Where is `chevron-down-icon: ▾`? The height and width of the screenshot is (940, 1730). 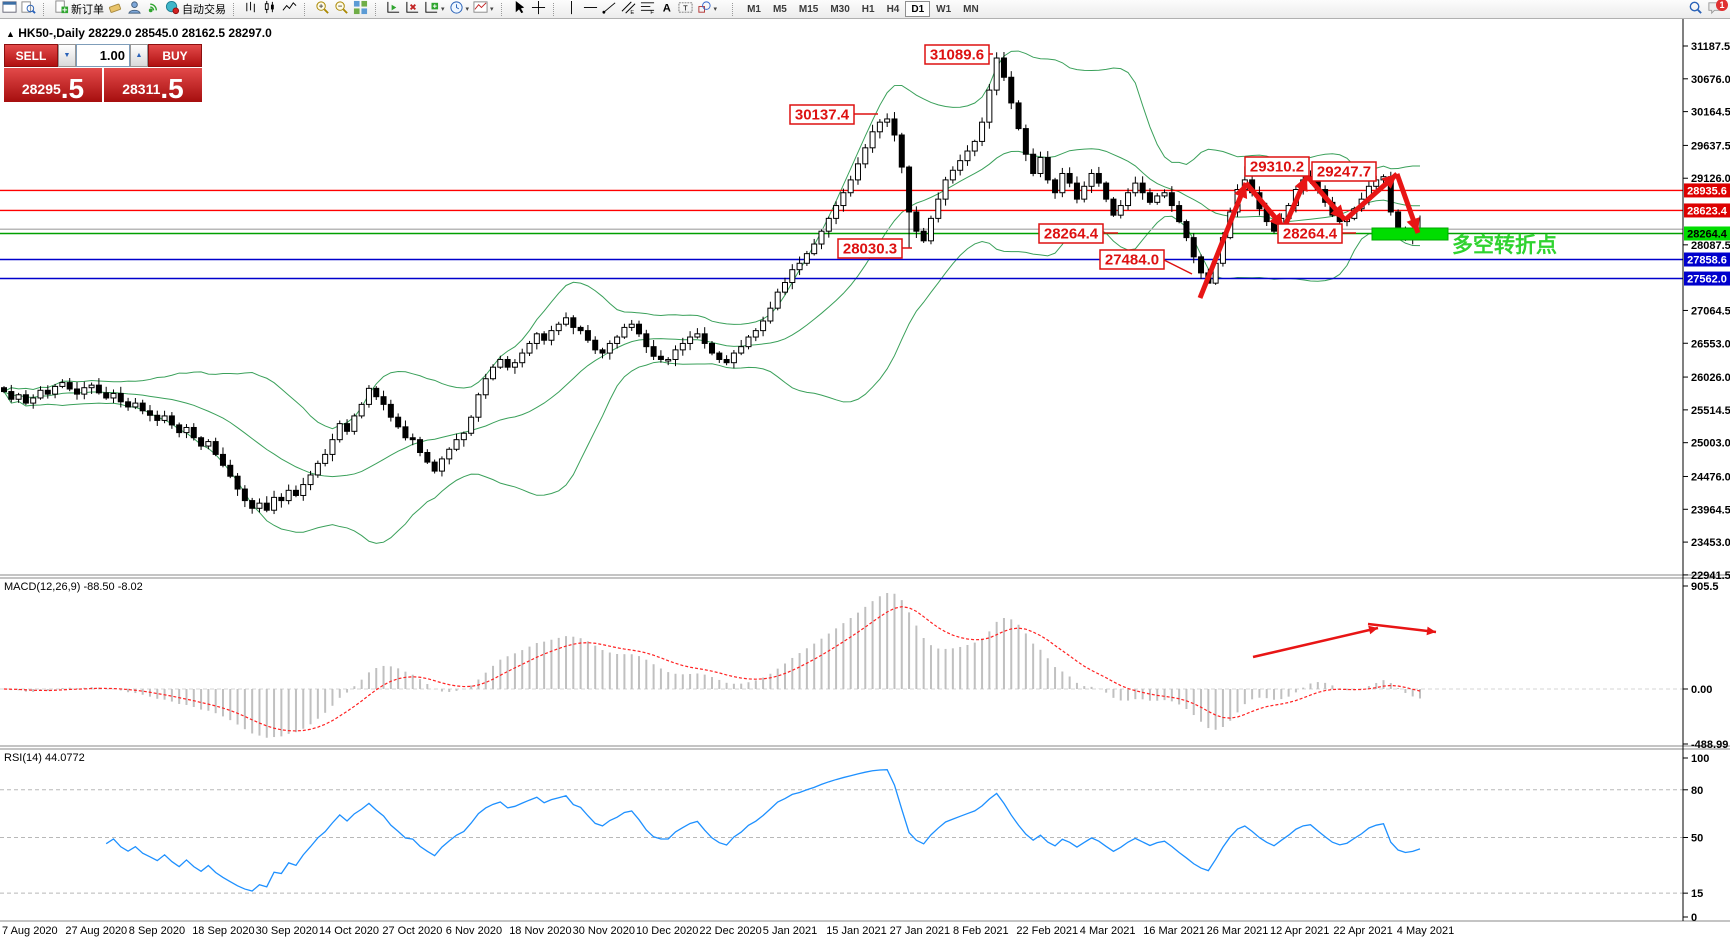 chevron-down-icon: ▾ is located at coordinates (467, 9).